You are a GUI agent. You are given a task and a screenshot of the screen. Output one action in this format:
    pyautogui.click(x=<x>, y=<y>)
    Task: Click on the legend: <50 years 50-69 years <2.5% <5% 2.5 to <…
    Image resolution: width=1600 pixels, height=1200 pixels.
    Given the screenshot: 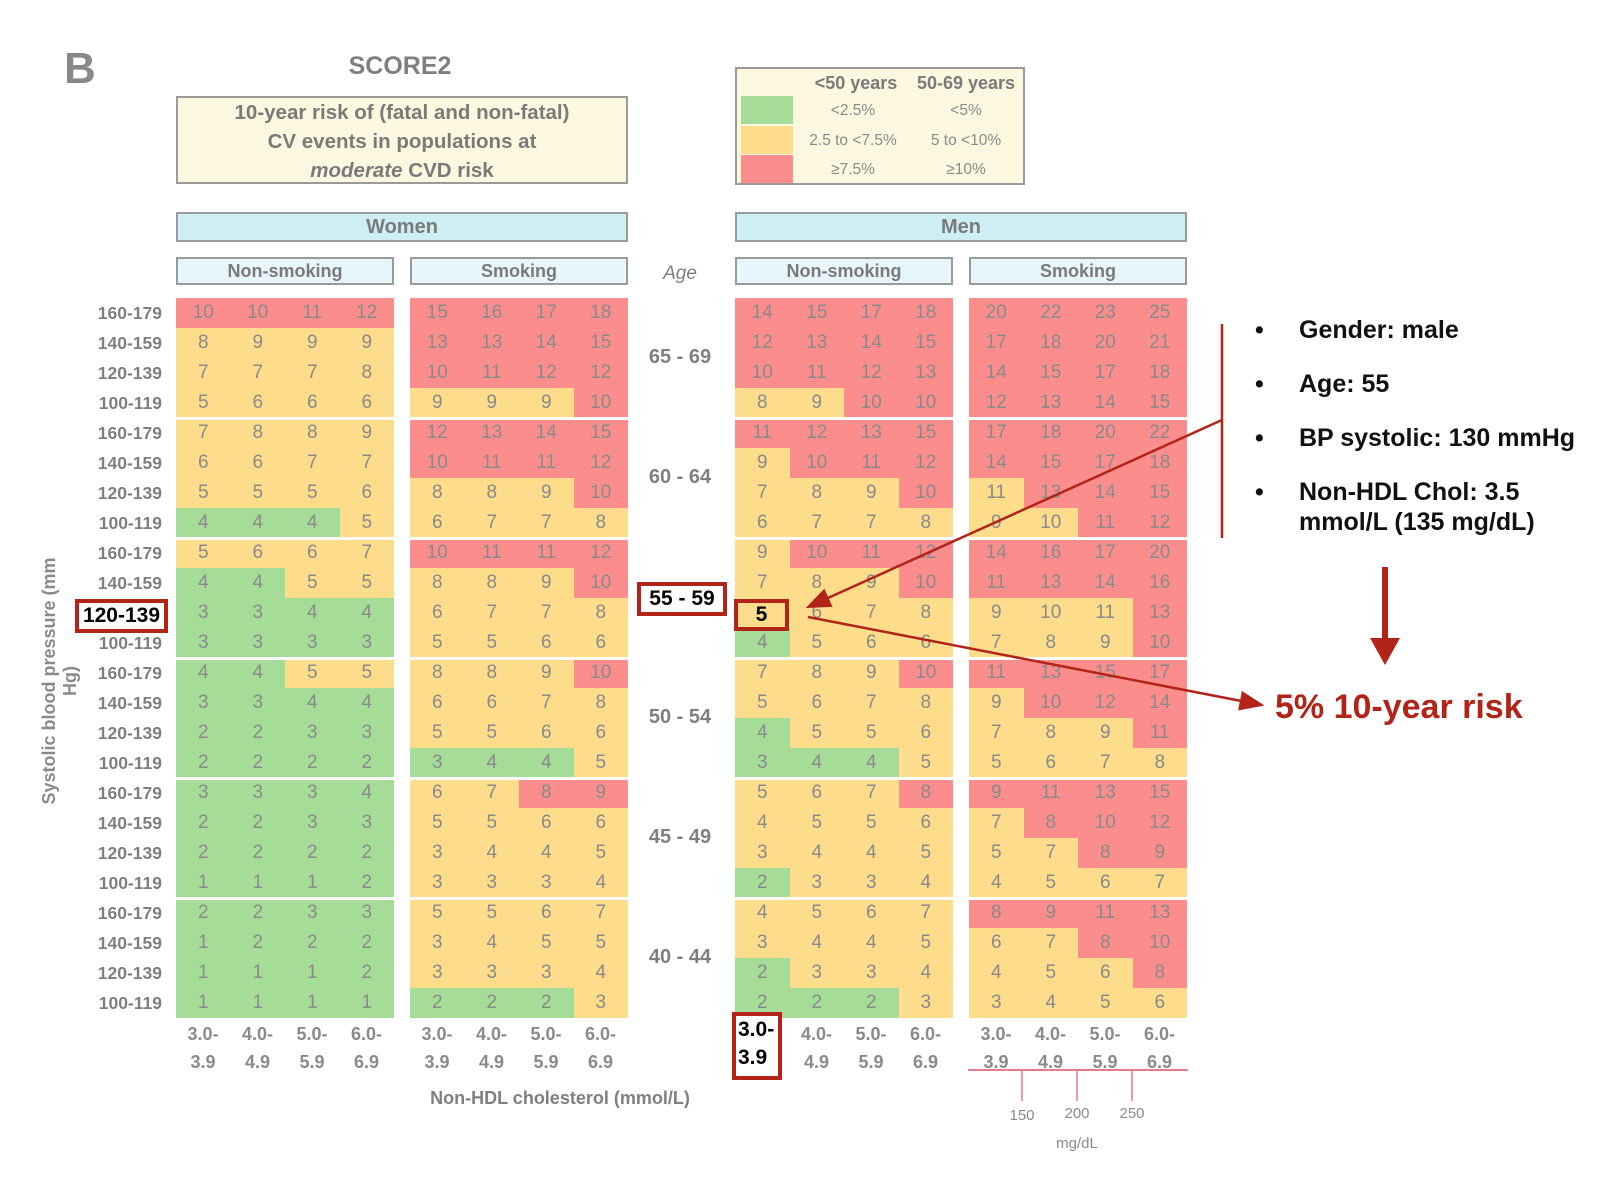 What is the action you would take?
    pyautogui.click(x=880, y=126)
    